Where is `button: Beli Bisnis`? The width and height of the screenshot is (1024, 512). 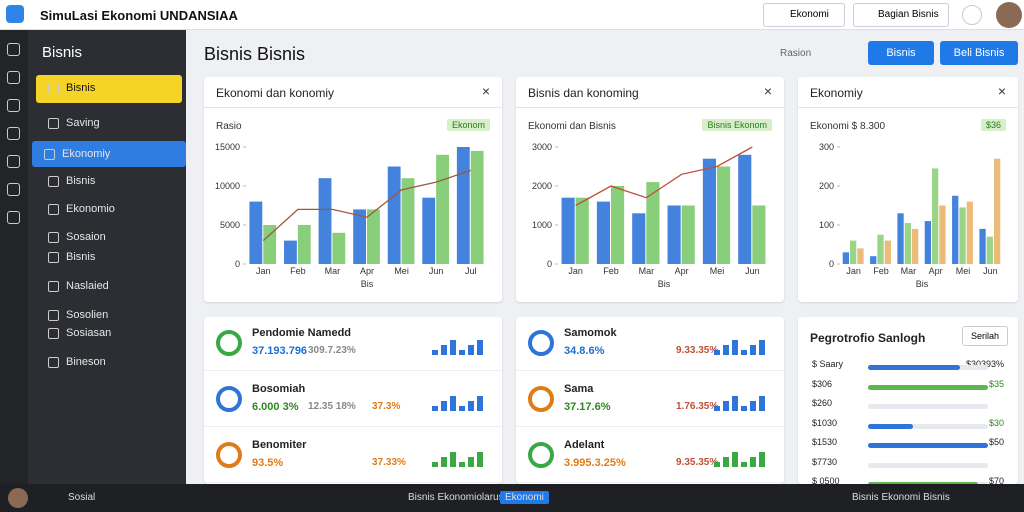
button: Beli Bisnis is located at coordinates (979, 53).